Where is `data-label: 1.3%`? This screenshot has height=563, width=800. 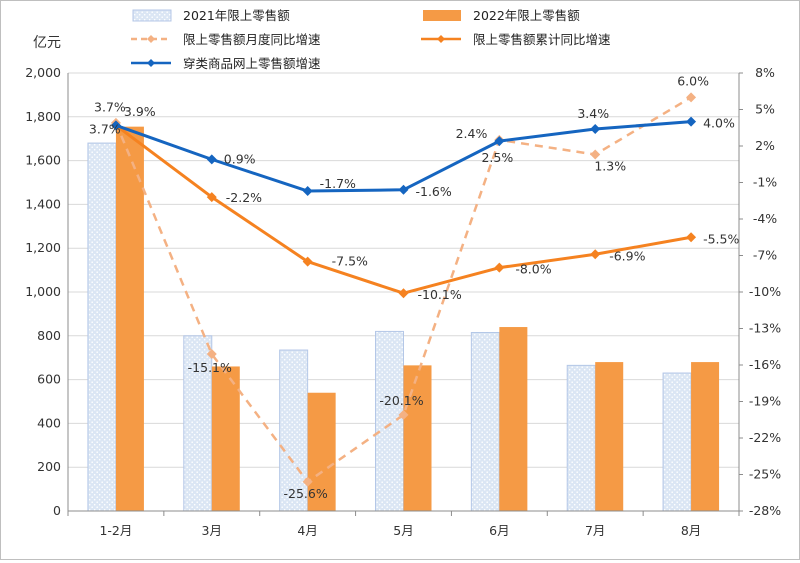 data-label: 1.3% is located at coordinates (610, 166).